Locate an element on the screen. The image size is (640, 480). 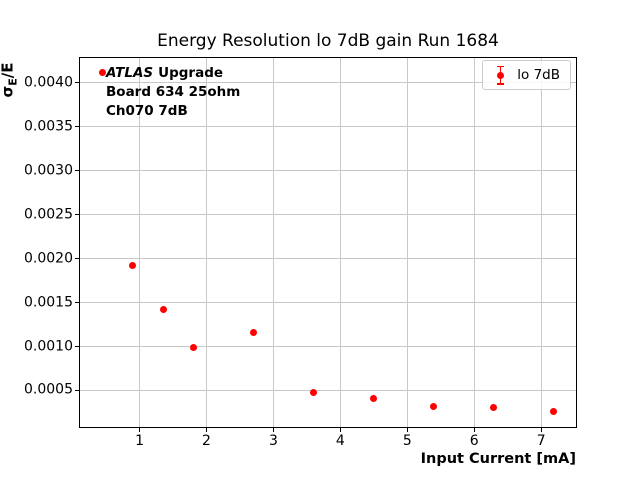
y-tick-label: 0.0035 is located at coordinates (48, 126).